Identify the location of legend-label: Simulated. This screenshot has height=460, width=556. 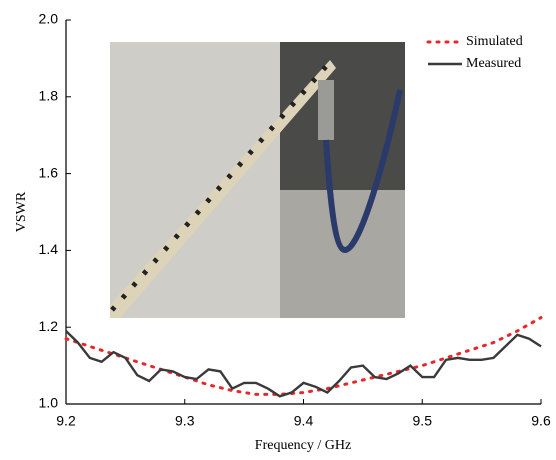
(494, 41).